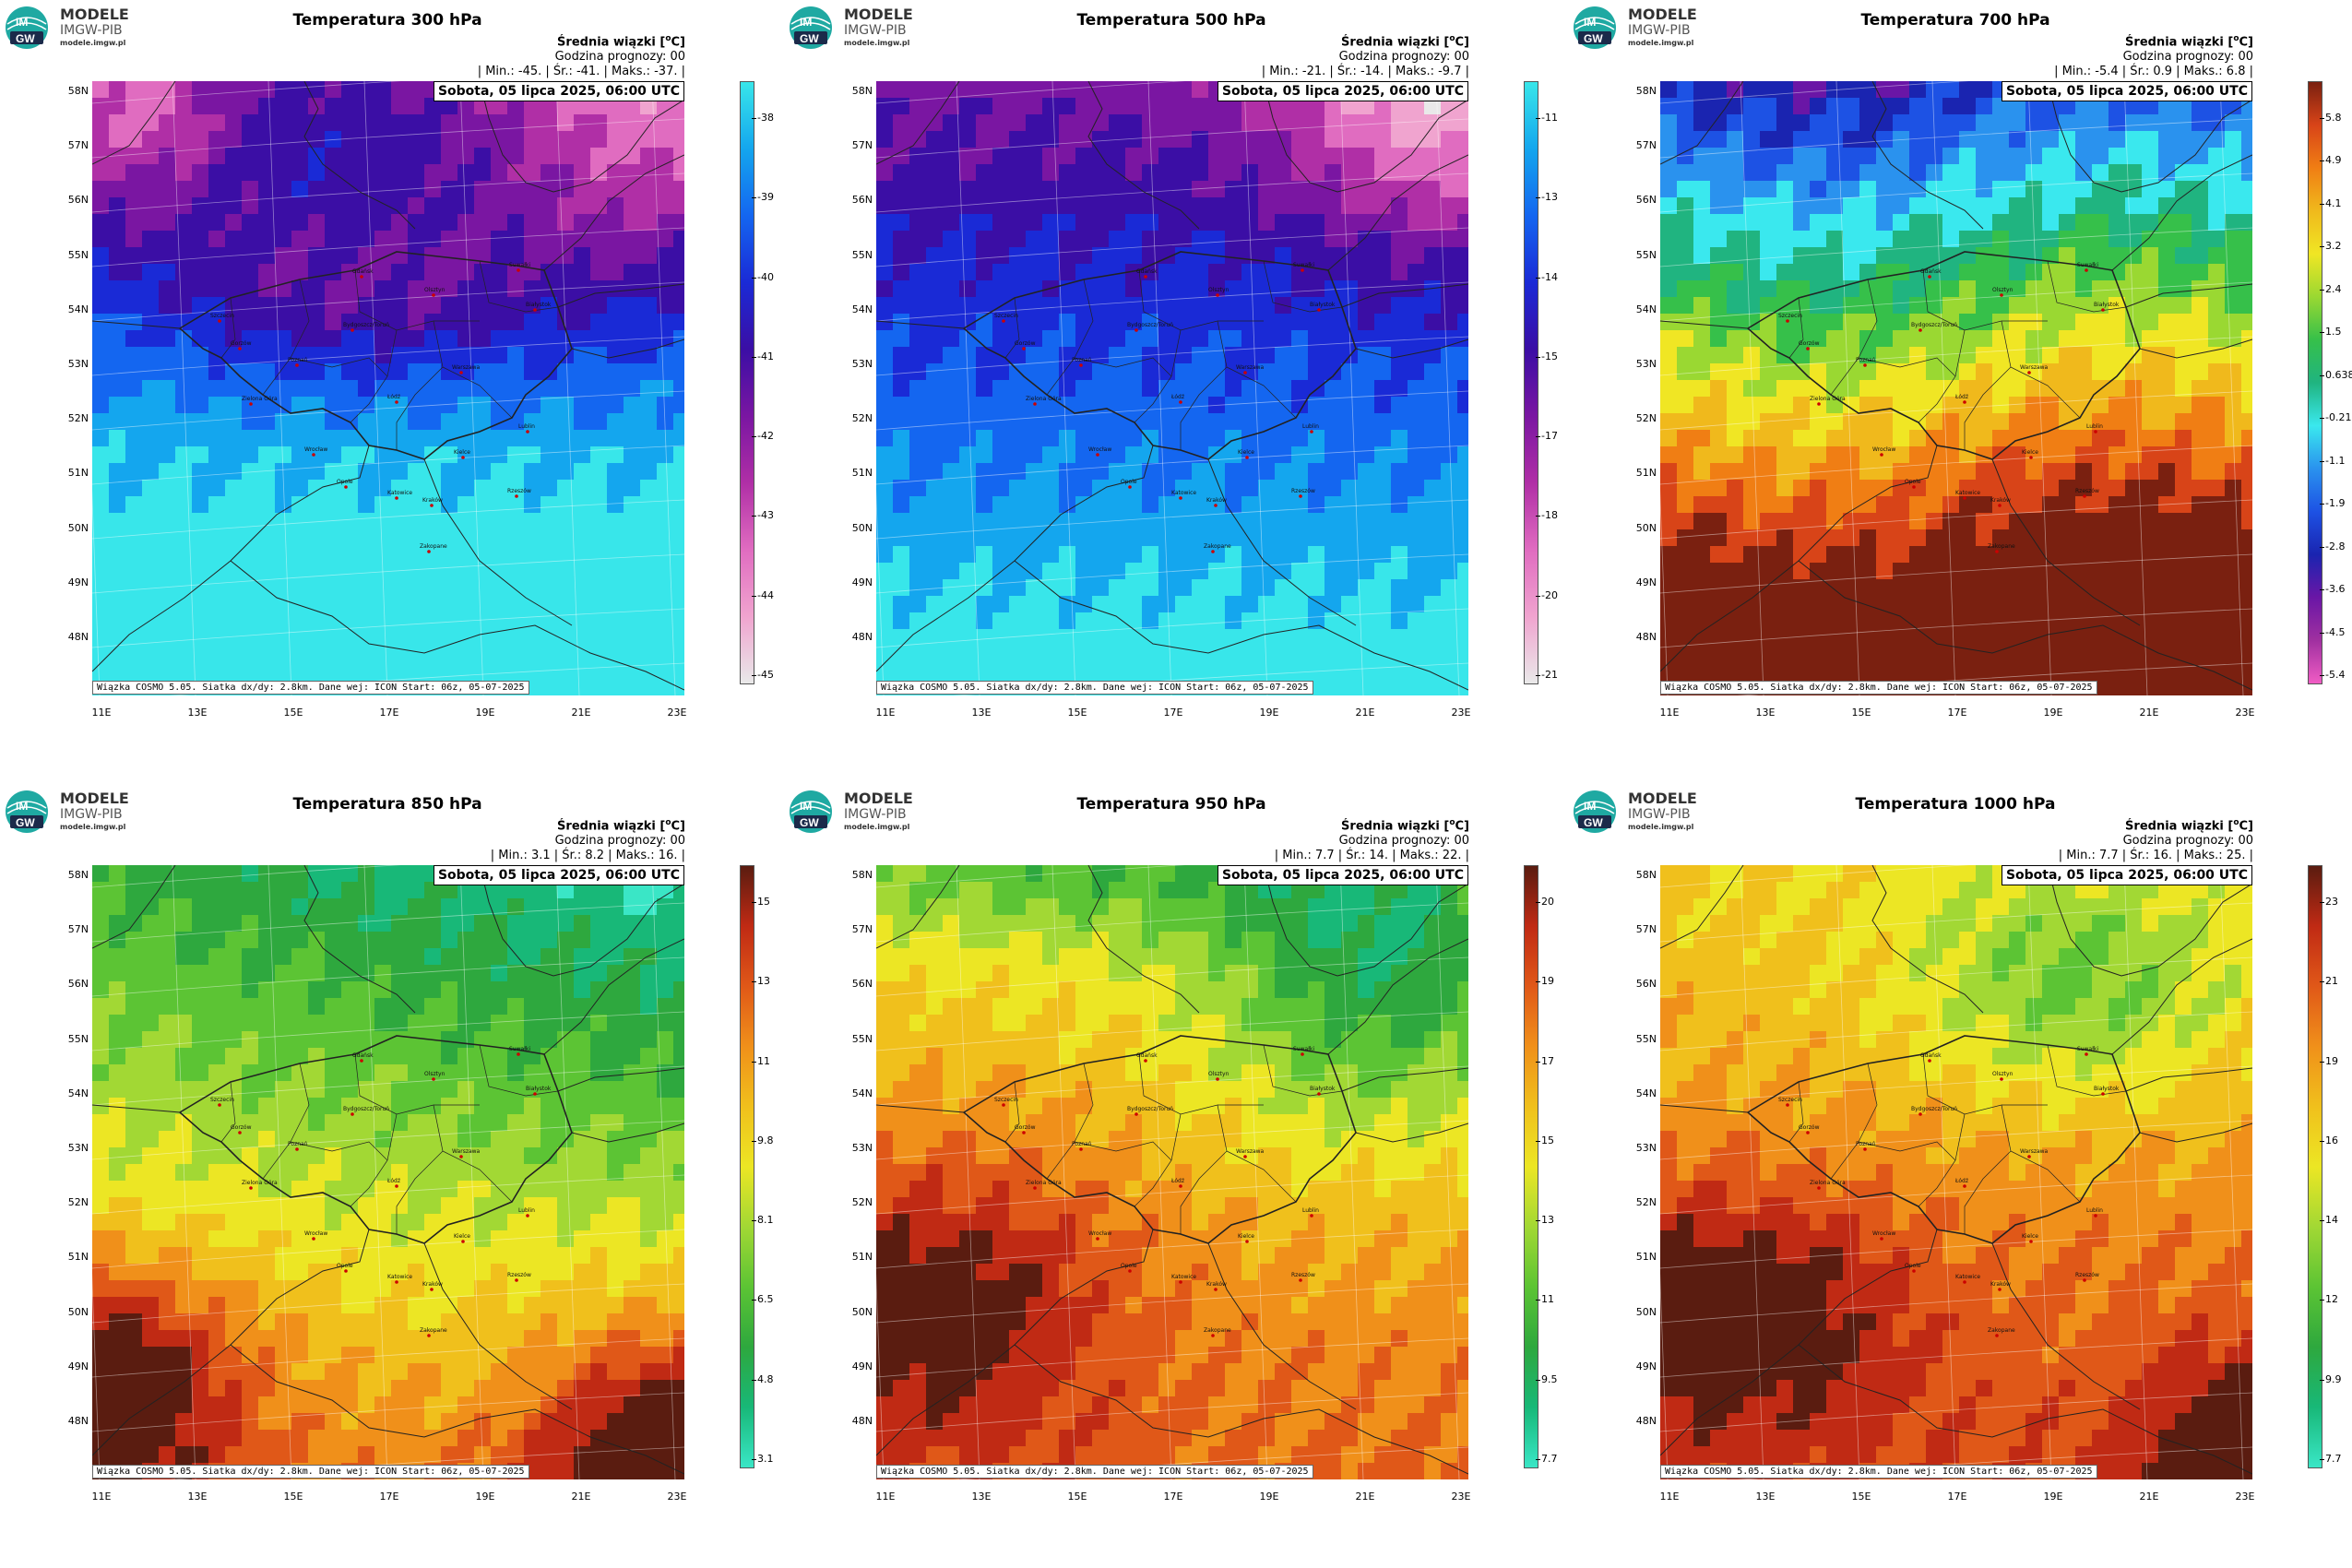 This screenshot has width=2352, height=1568. I want to click on lat-label: 53N, so click(862, 364).